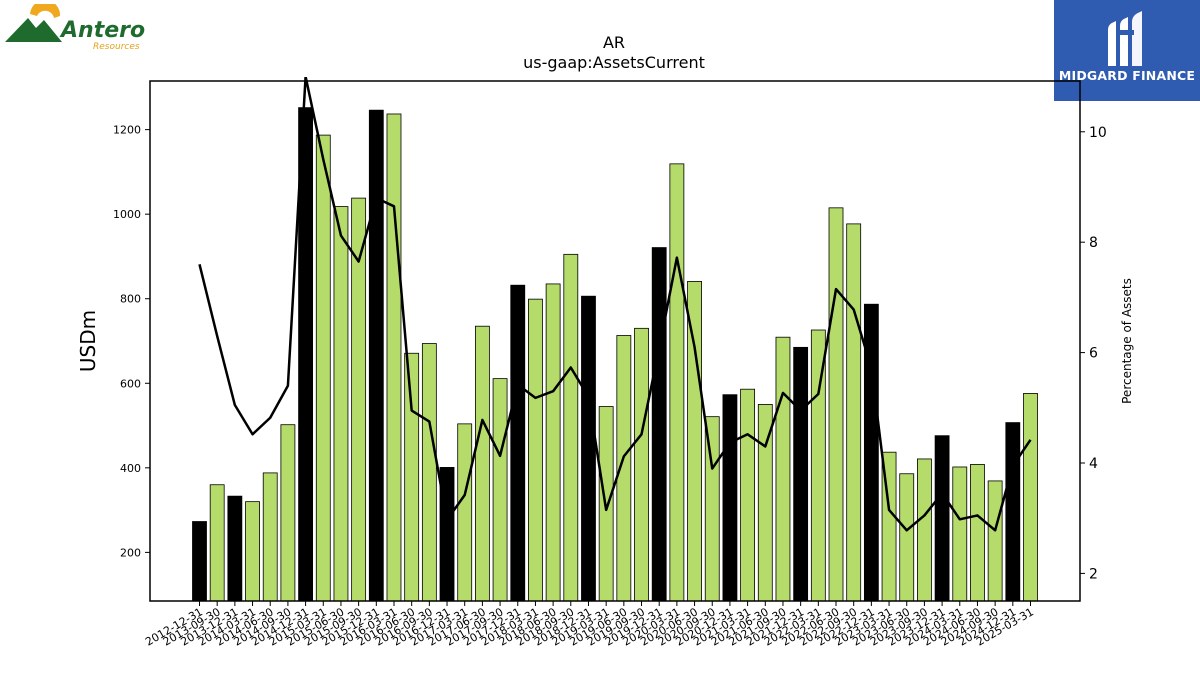  I want to click on antero-logo: Antero Resources, so click(79, 30).